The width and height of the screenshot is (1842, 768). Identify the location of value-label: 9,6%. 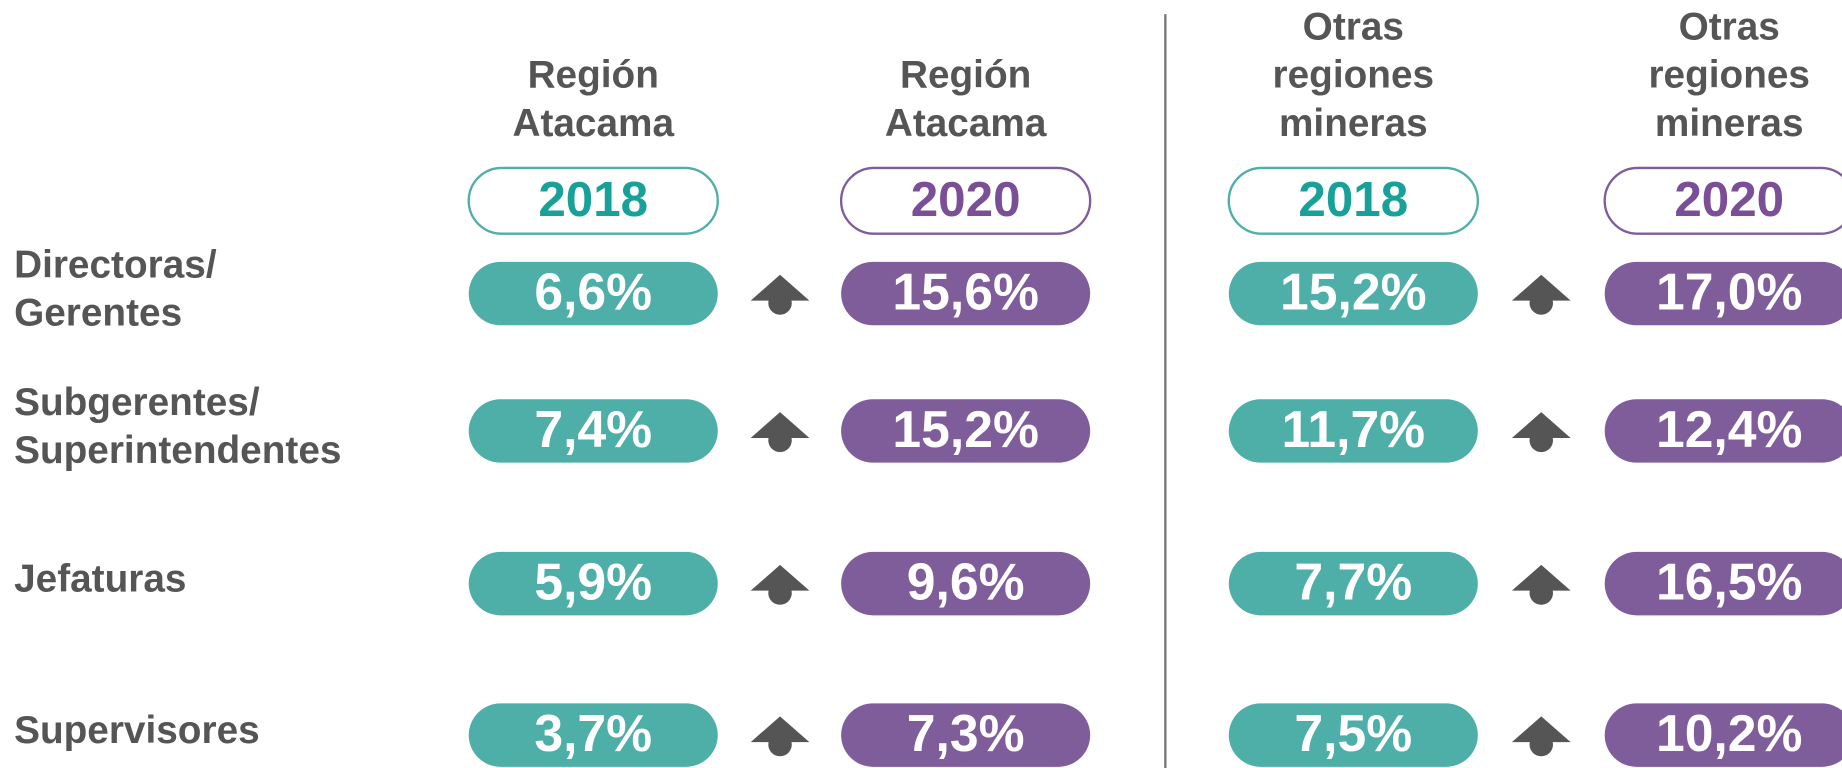
(966, 582).